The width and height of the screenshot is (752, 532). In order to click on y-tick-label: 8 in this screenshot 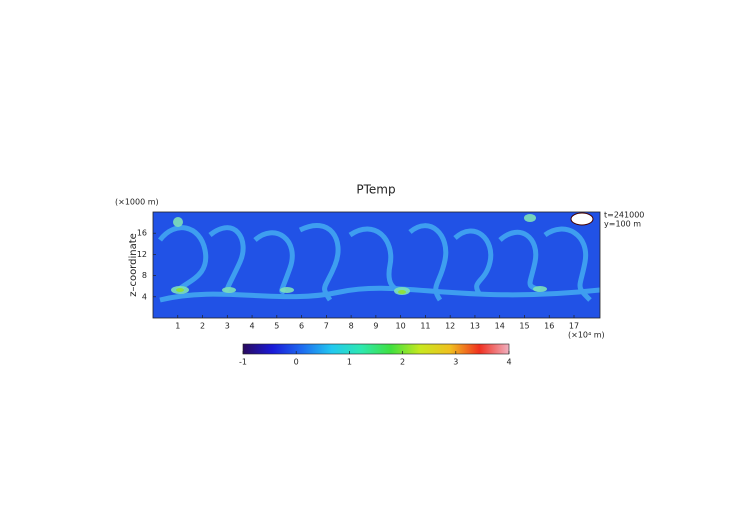, I will do `click(144, 275)`.